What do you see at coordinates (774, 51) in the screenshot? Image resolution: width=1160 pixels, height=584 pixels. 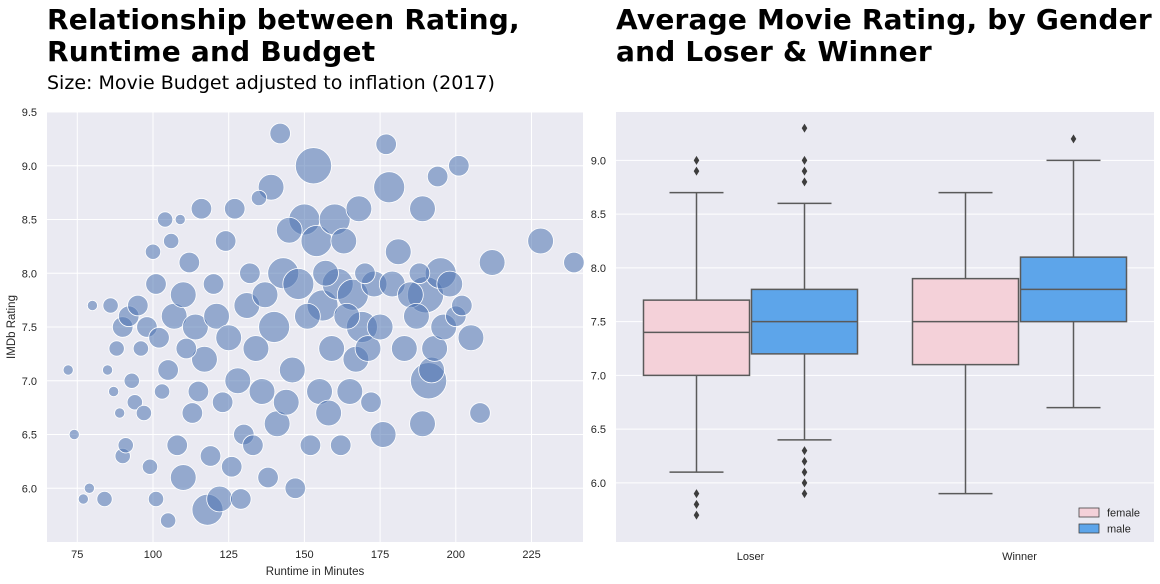 I see `right-title-line2: and Loser & Winner` at bounding box center [774, 51].